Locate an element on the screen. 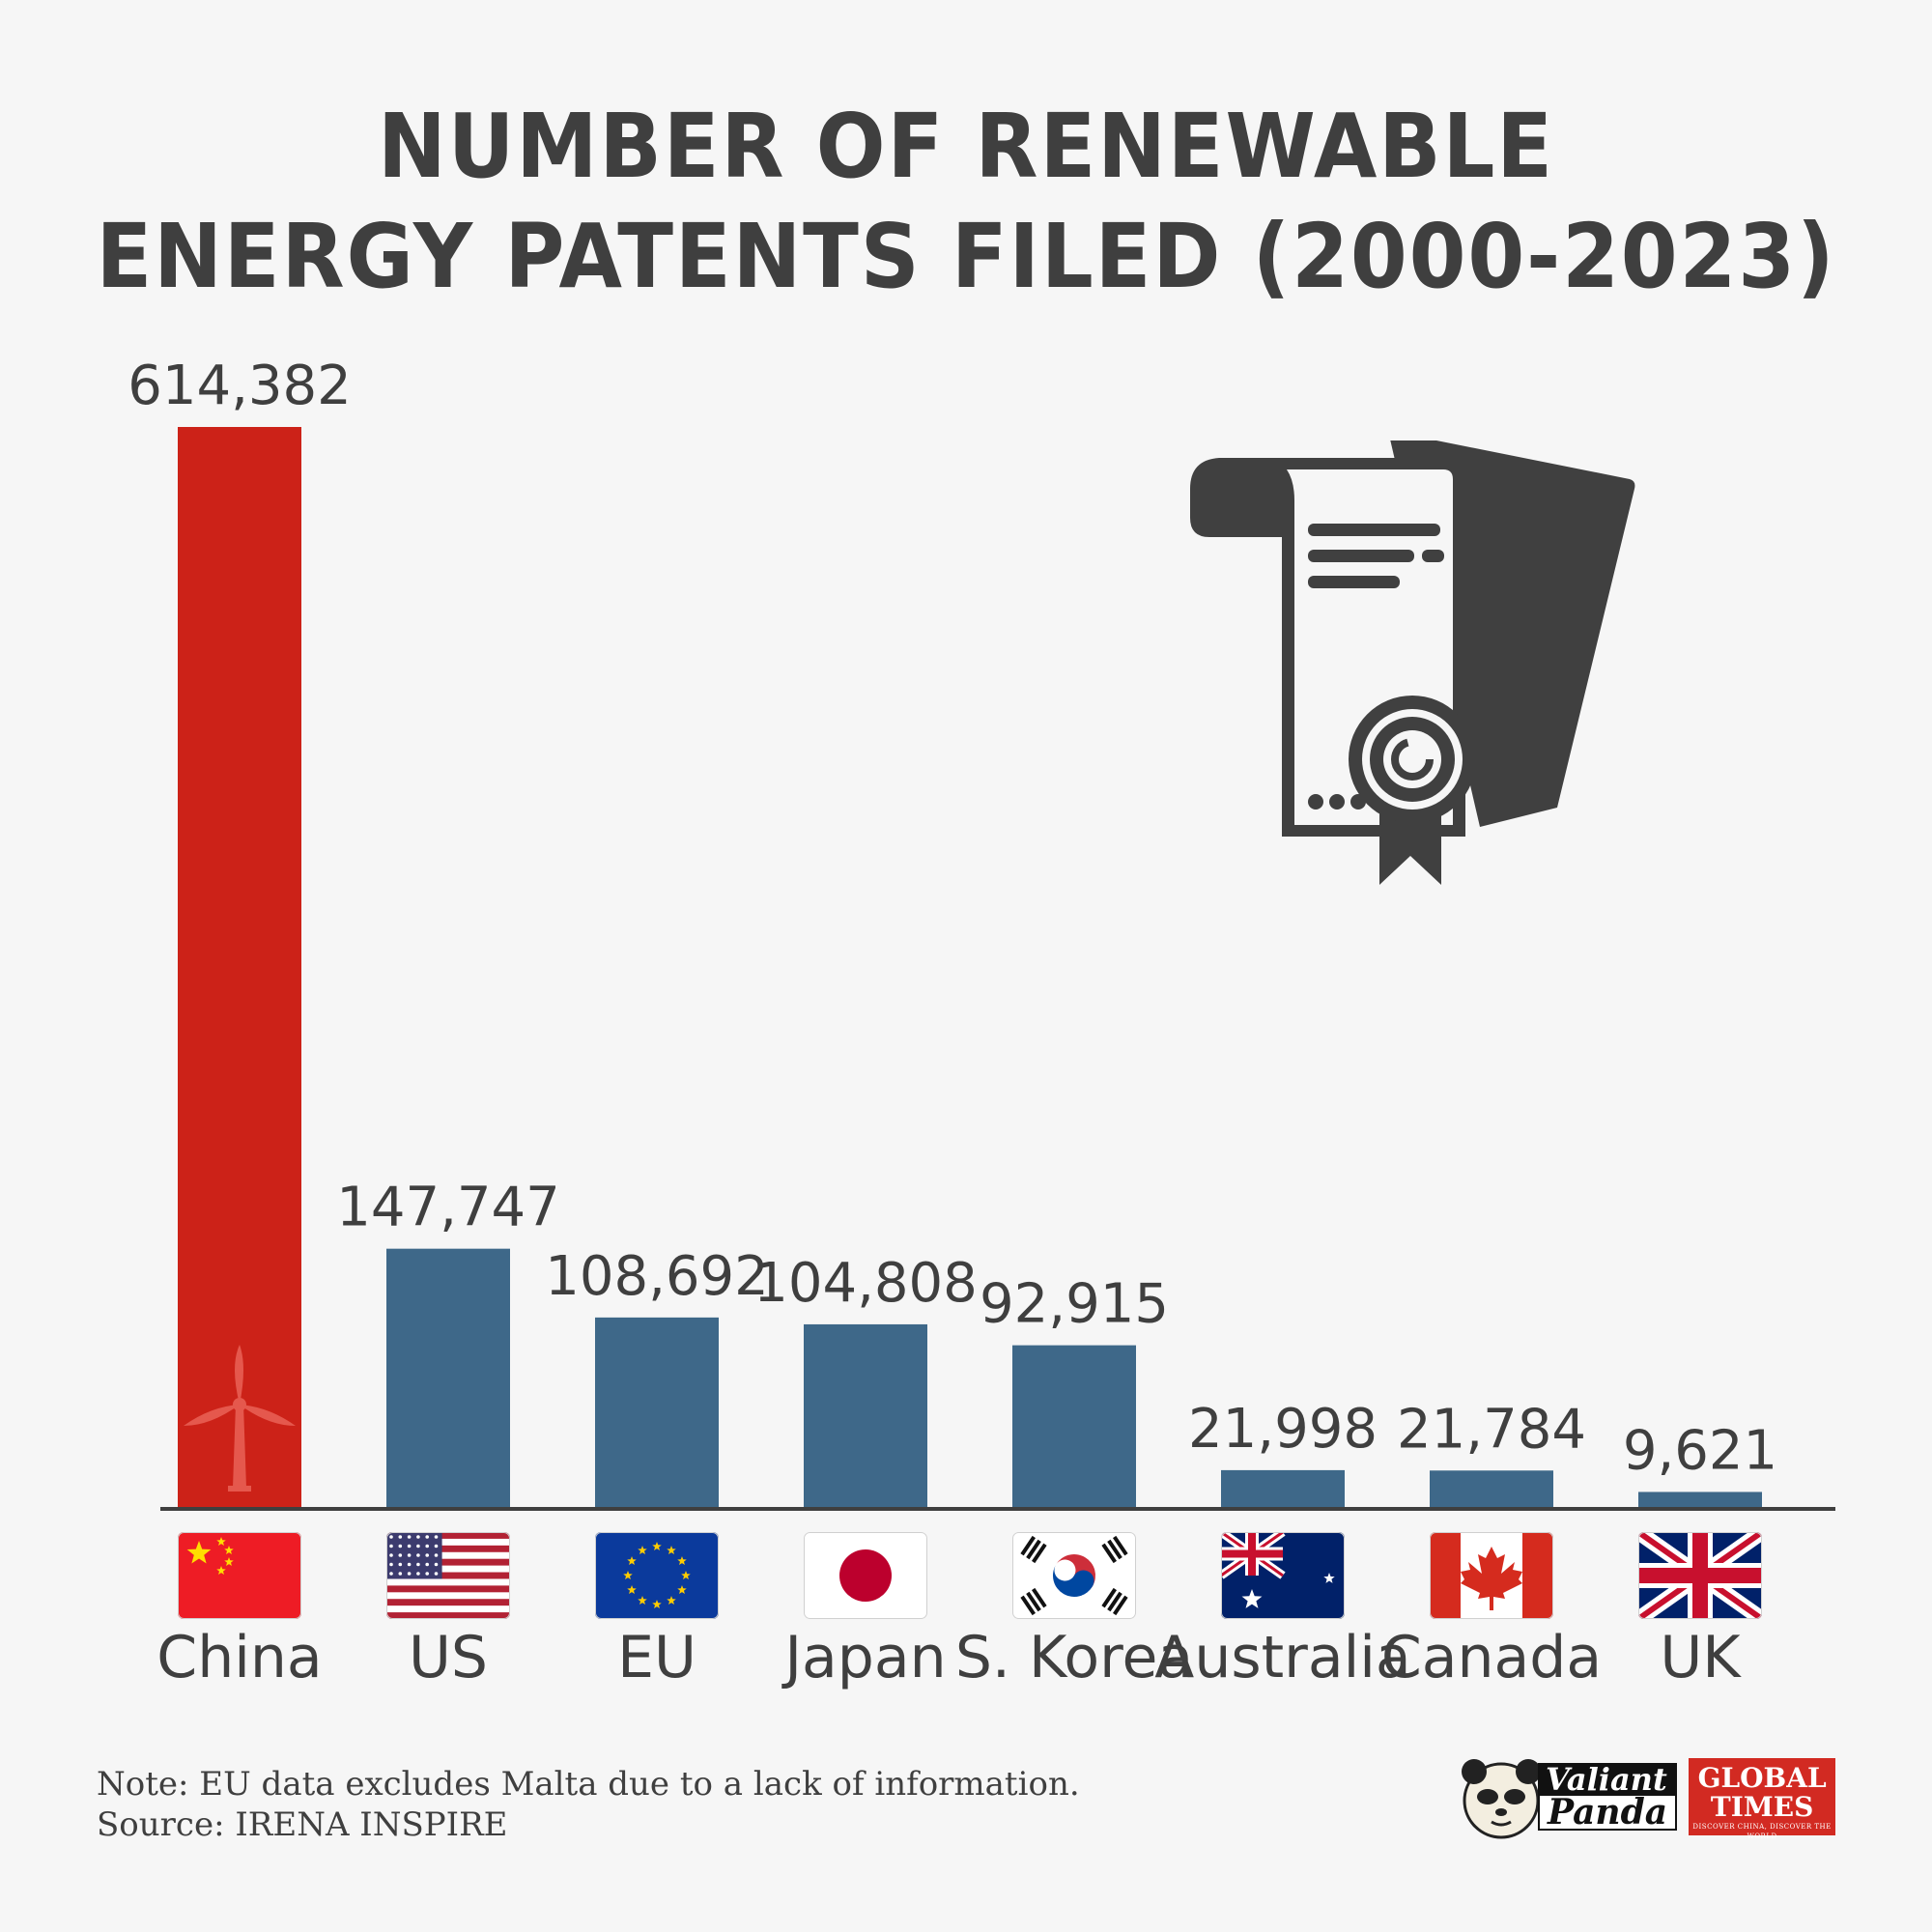  bar-canada is located at coordinates (1491, 1489).